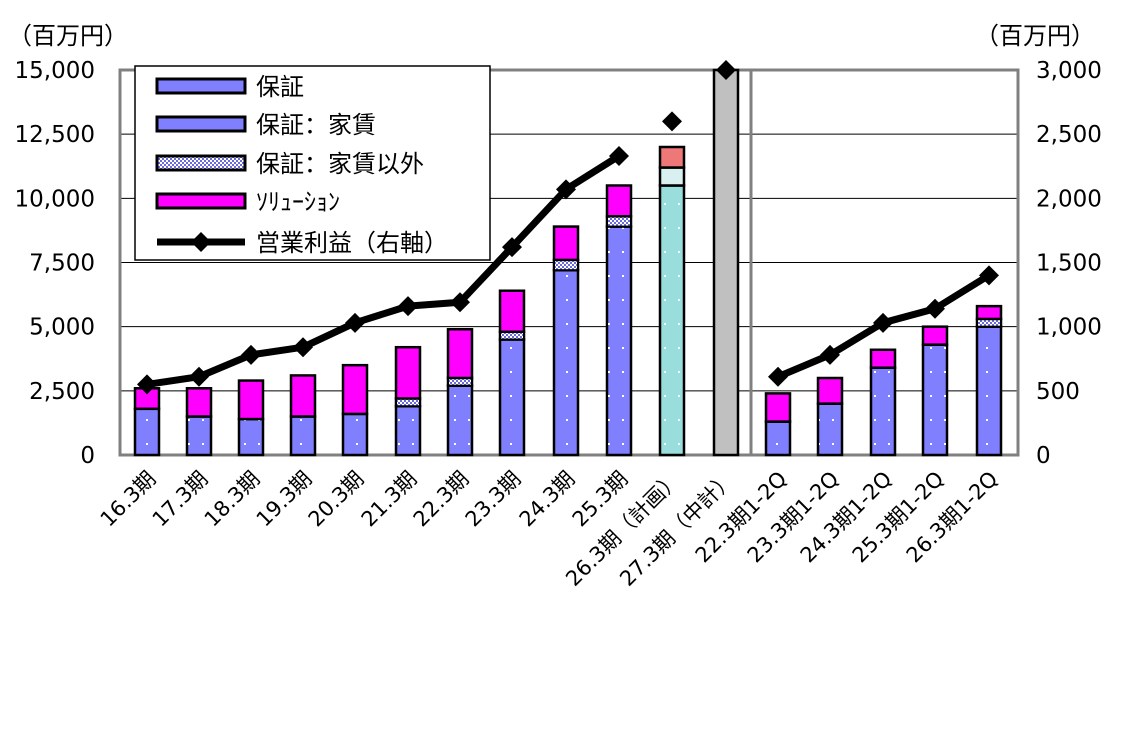 The width and height of the screenshot is (1128, 742). Describe the element at coordinates (180, 499) in the screenshot. I see `x-tick-label: 17.3期` at that location.